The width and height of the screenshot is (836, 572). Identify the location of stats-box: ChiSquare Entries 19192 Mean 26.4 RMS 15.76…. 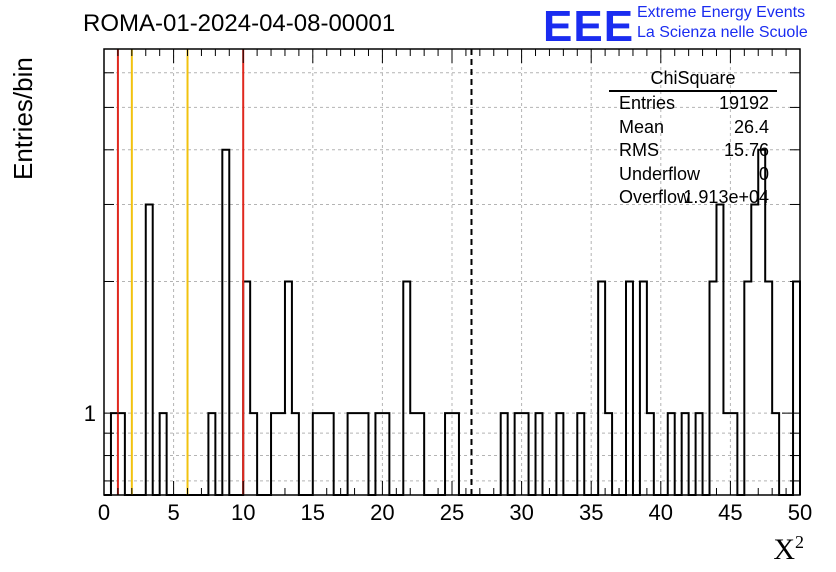
(693, 138).